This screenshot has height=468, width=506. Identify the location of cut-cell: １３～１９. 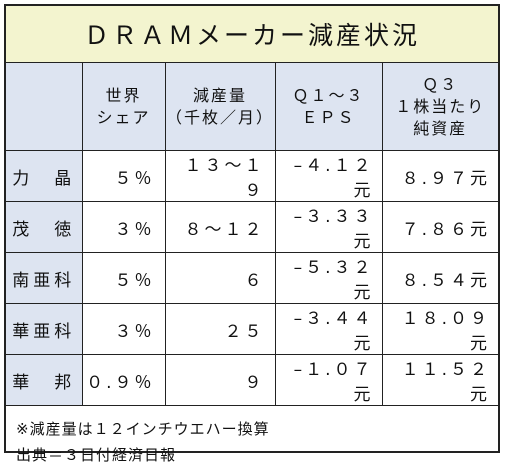
(220, 176).